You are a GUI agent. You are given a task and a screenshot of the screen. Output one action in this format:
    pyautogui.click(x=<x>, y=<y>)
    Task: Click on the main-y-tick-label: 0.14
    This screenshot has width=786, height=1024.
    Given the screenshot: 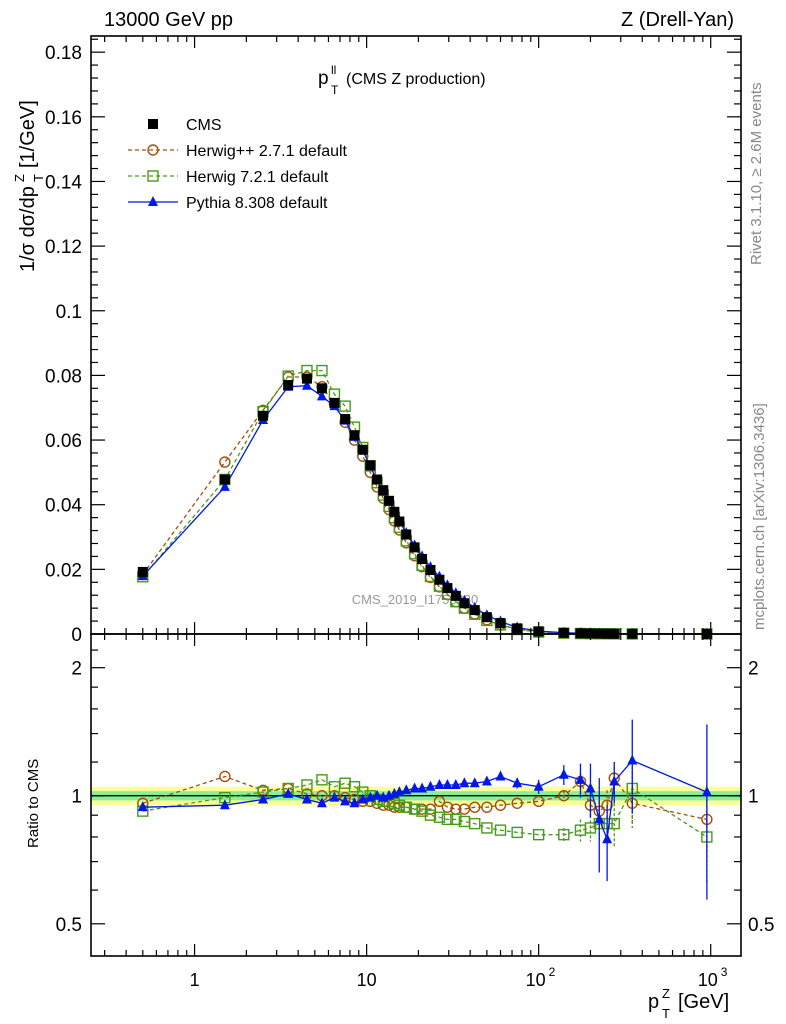 What is the action you would take?
    pyautogui.click(x=63, y=182)
    